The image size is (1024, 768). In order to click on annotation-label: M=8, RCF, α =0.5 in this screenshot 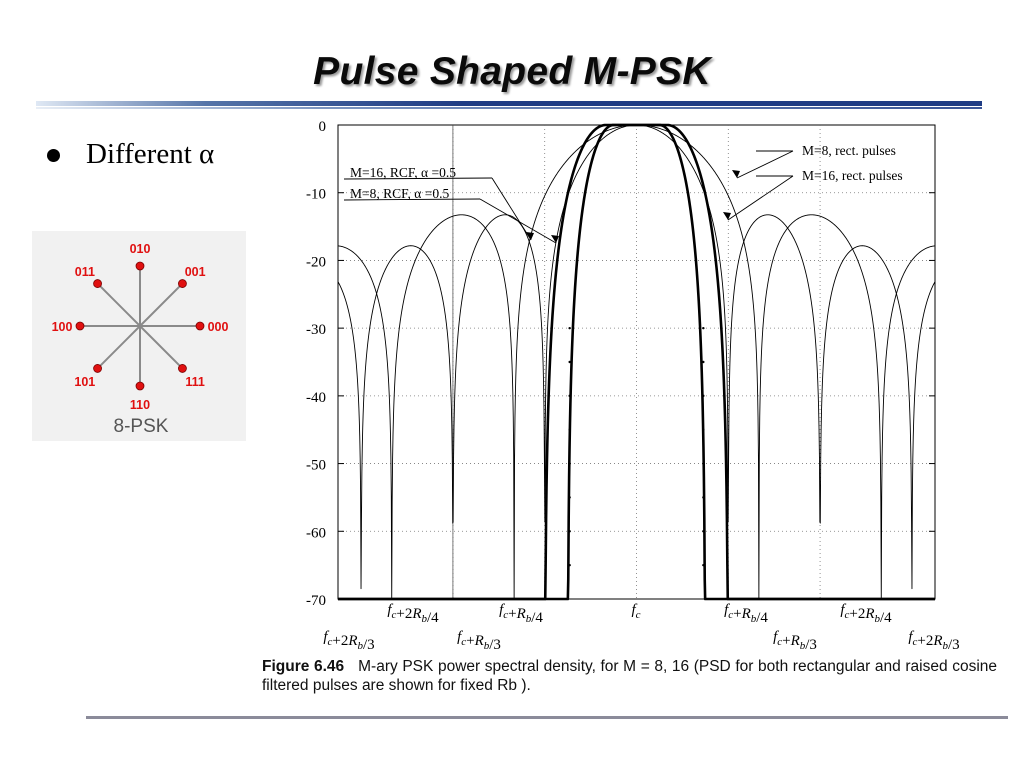, I will do `click(399, 193)`.